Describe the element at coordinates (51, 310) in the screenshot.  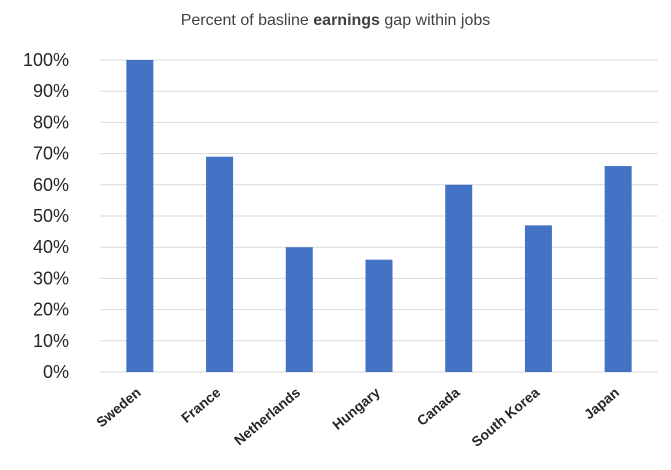
I see `y-tick-label: 20%` at that location.